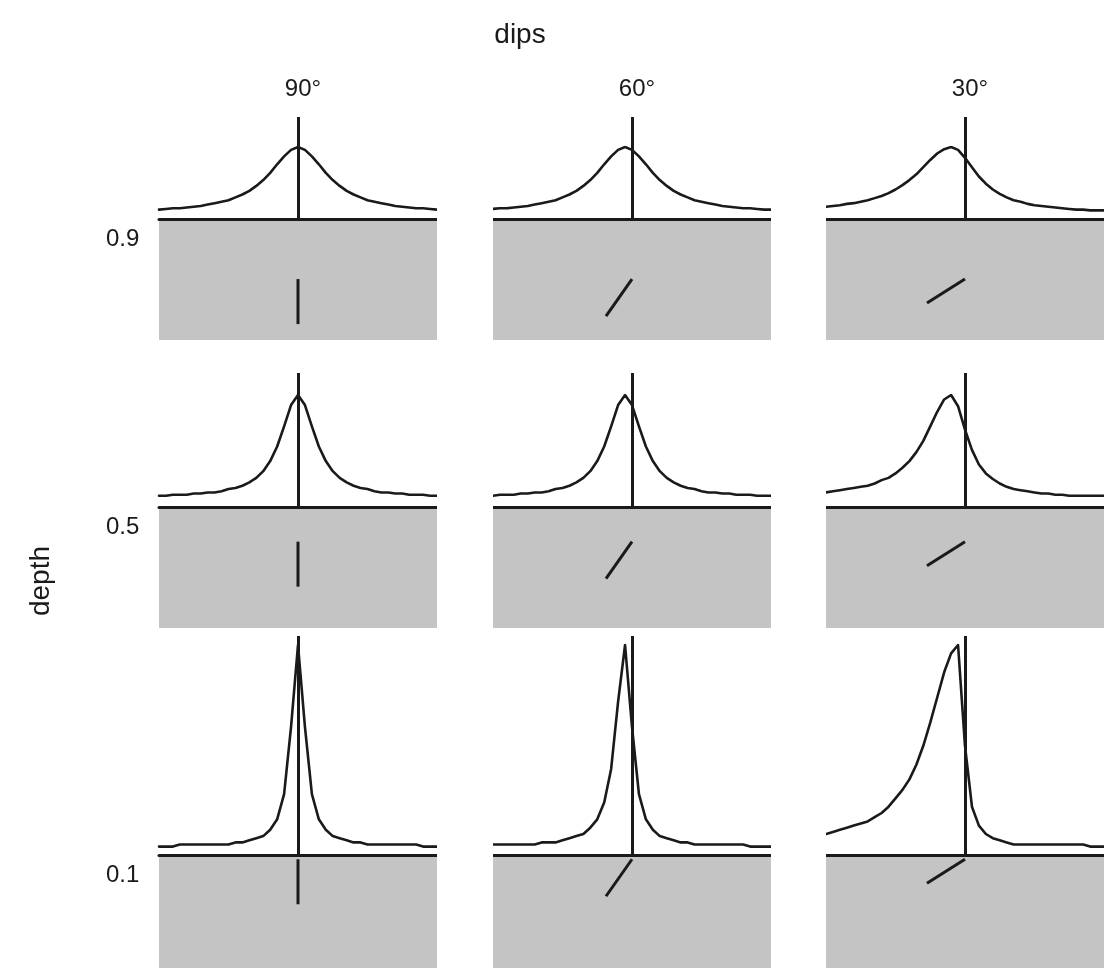 The width and height of the screenshot is (1105, 969). I want to click on text: dips, so click(520, 34).